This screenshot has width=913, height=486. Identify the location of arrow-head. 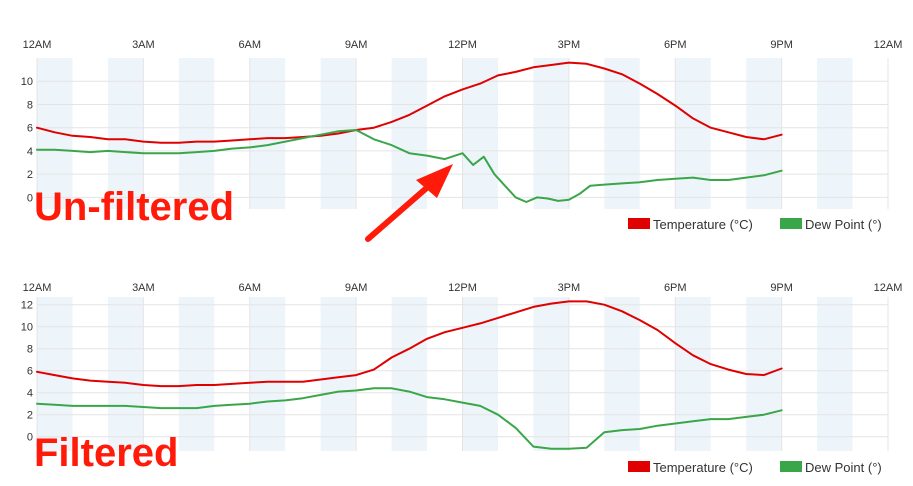
(434, 181).